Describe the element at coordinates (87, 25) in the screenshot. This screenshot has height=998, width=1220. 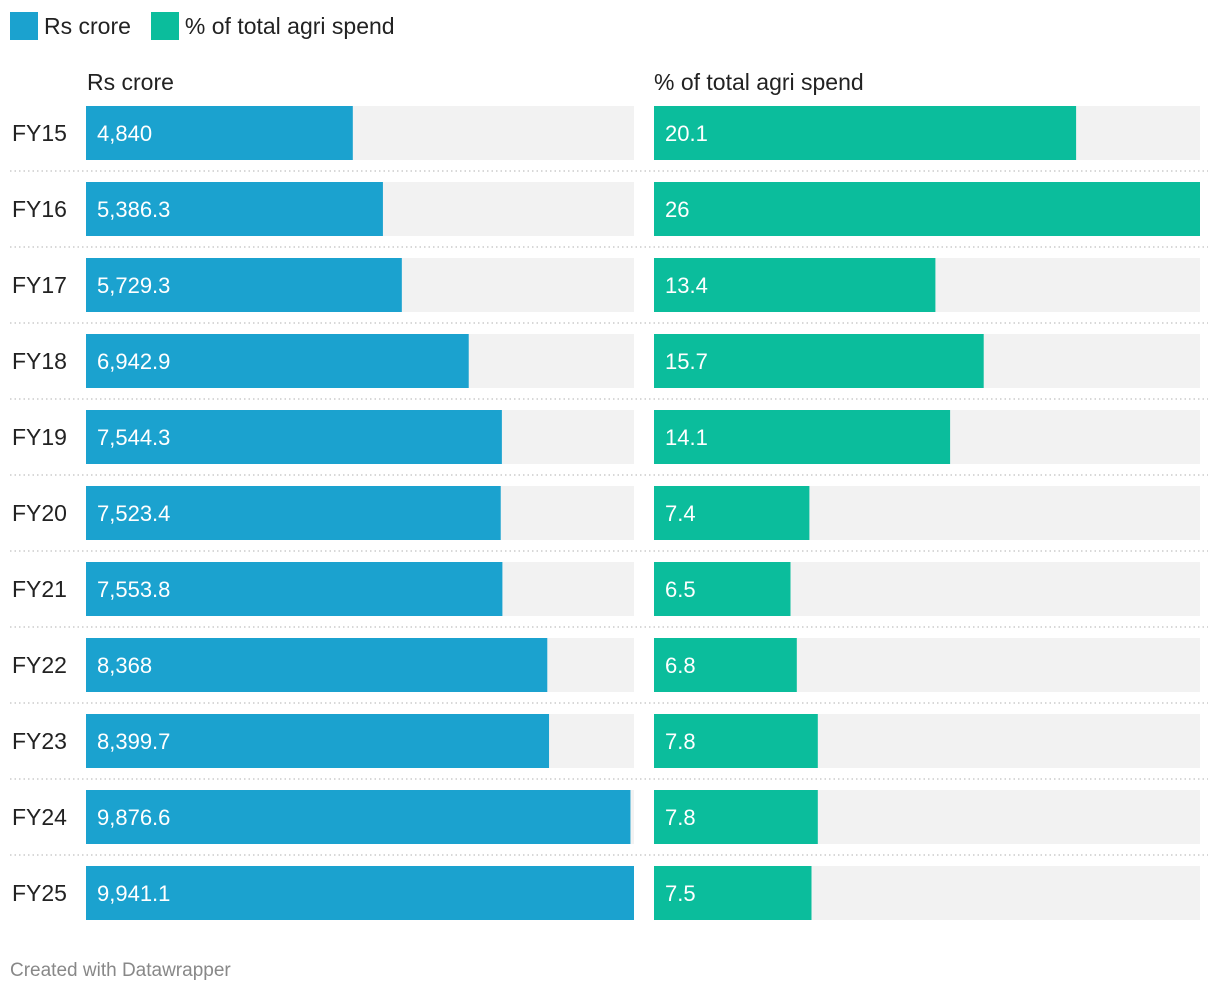
I see `legend-label-rs-crore: Rs crore` at that location.